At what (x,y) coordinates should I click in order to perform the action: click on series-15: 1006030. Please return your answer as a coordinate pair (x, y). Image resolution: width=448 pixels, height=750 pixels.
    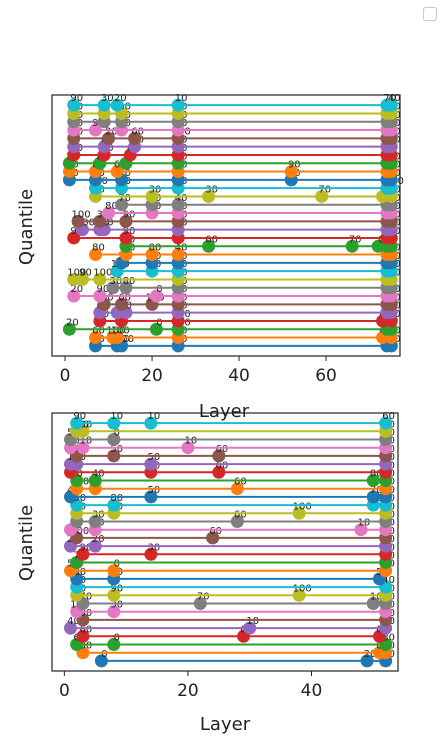
    Looking at the image, I should click on (232, 535).